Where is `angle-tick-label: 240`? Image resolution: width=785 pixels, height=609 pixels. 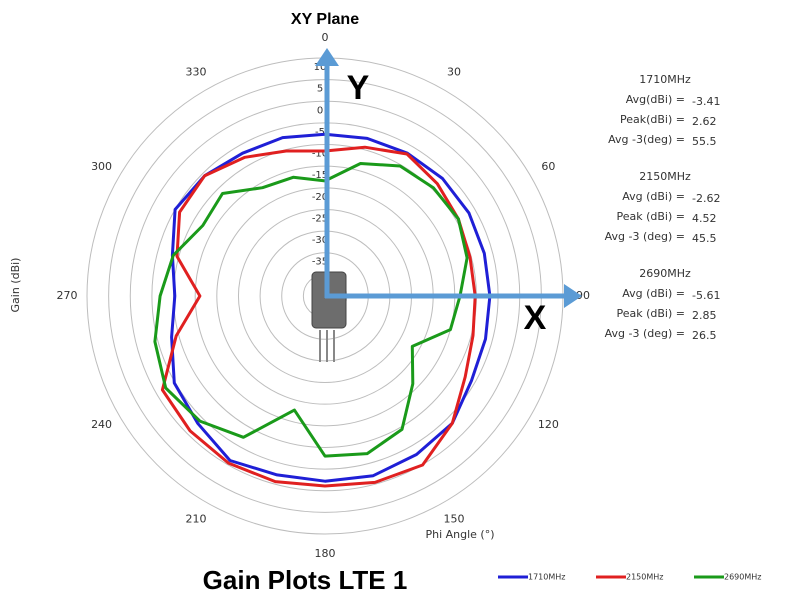
angle-tick-label: 240 is located at coordinates (101, 424).